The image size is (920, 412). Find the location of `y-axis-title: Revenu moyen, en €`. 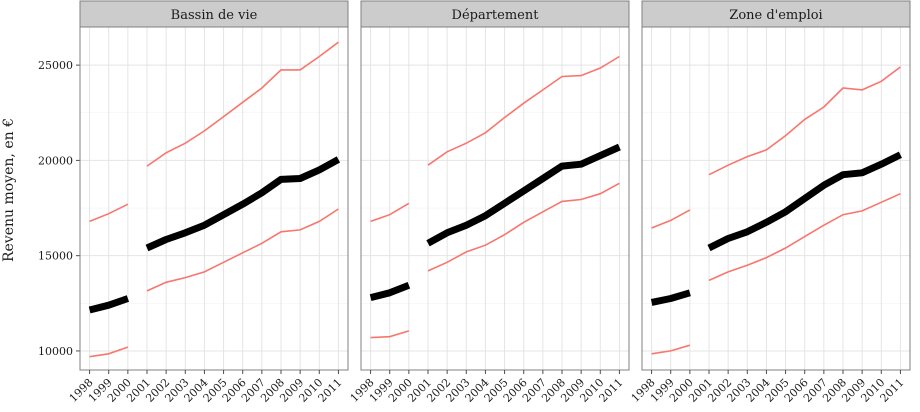

y-axis-title: Revenu moyen, en € is located at coordinates (9, 190).